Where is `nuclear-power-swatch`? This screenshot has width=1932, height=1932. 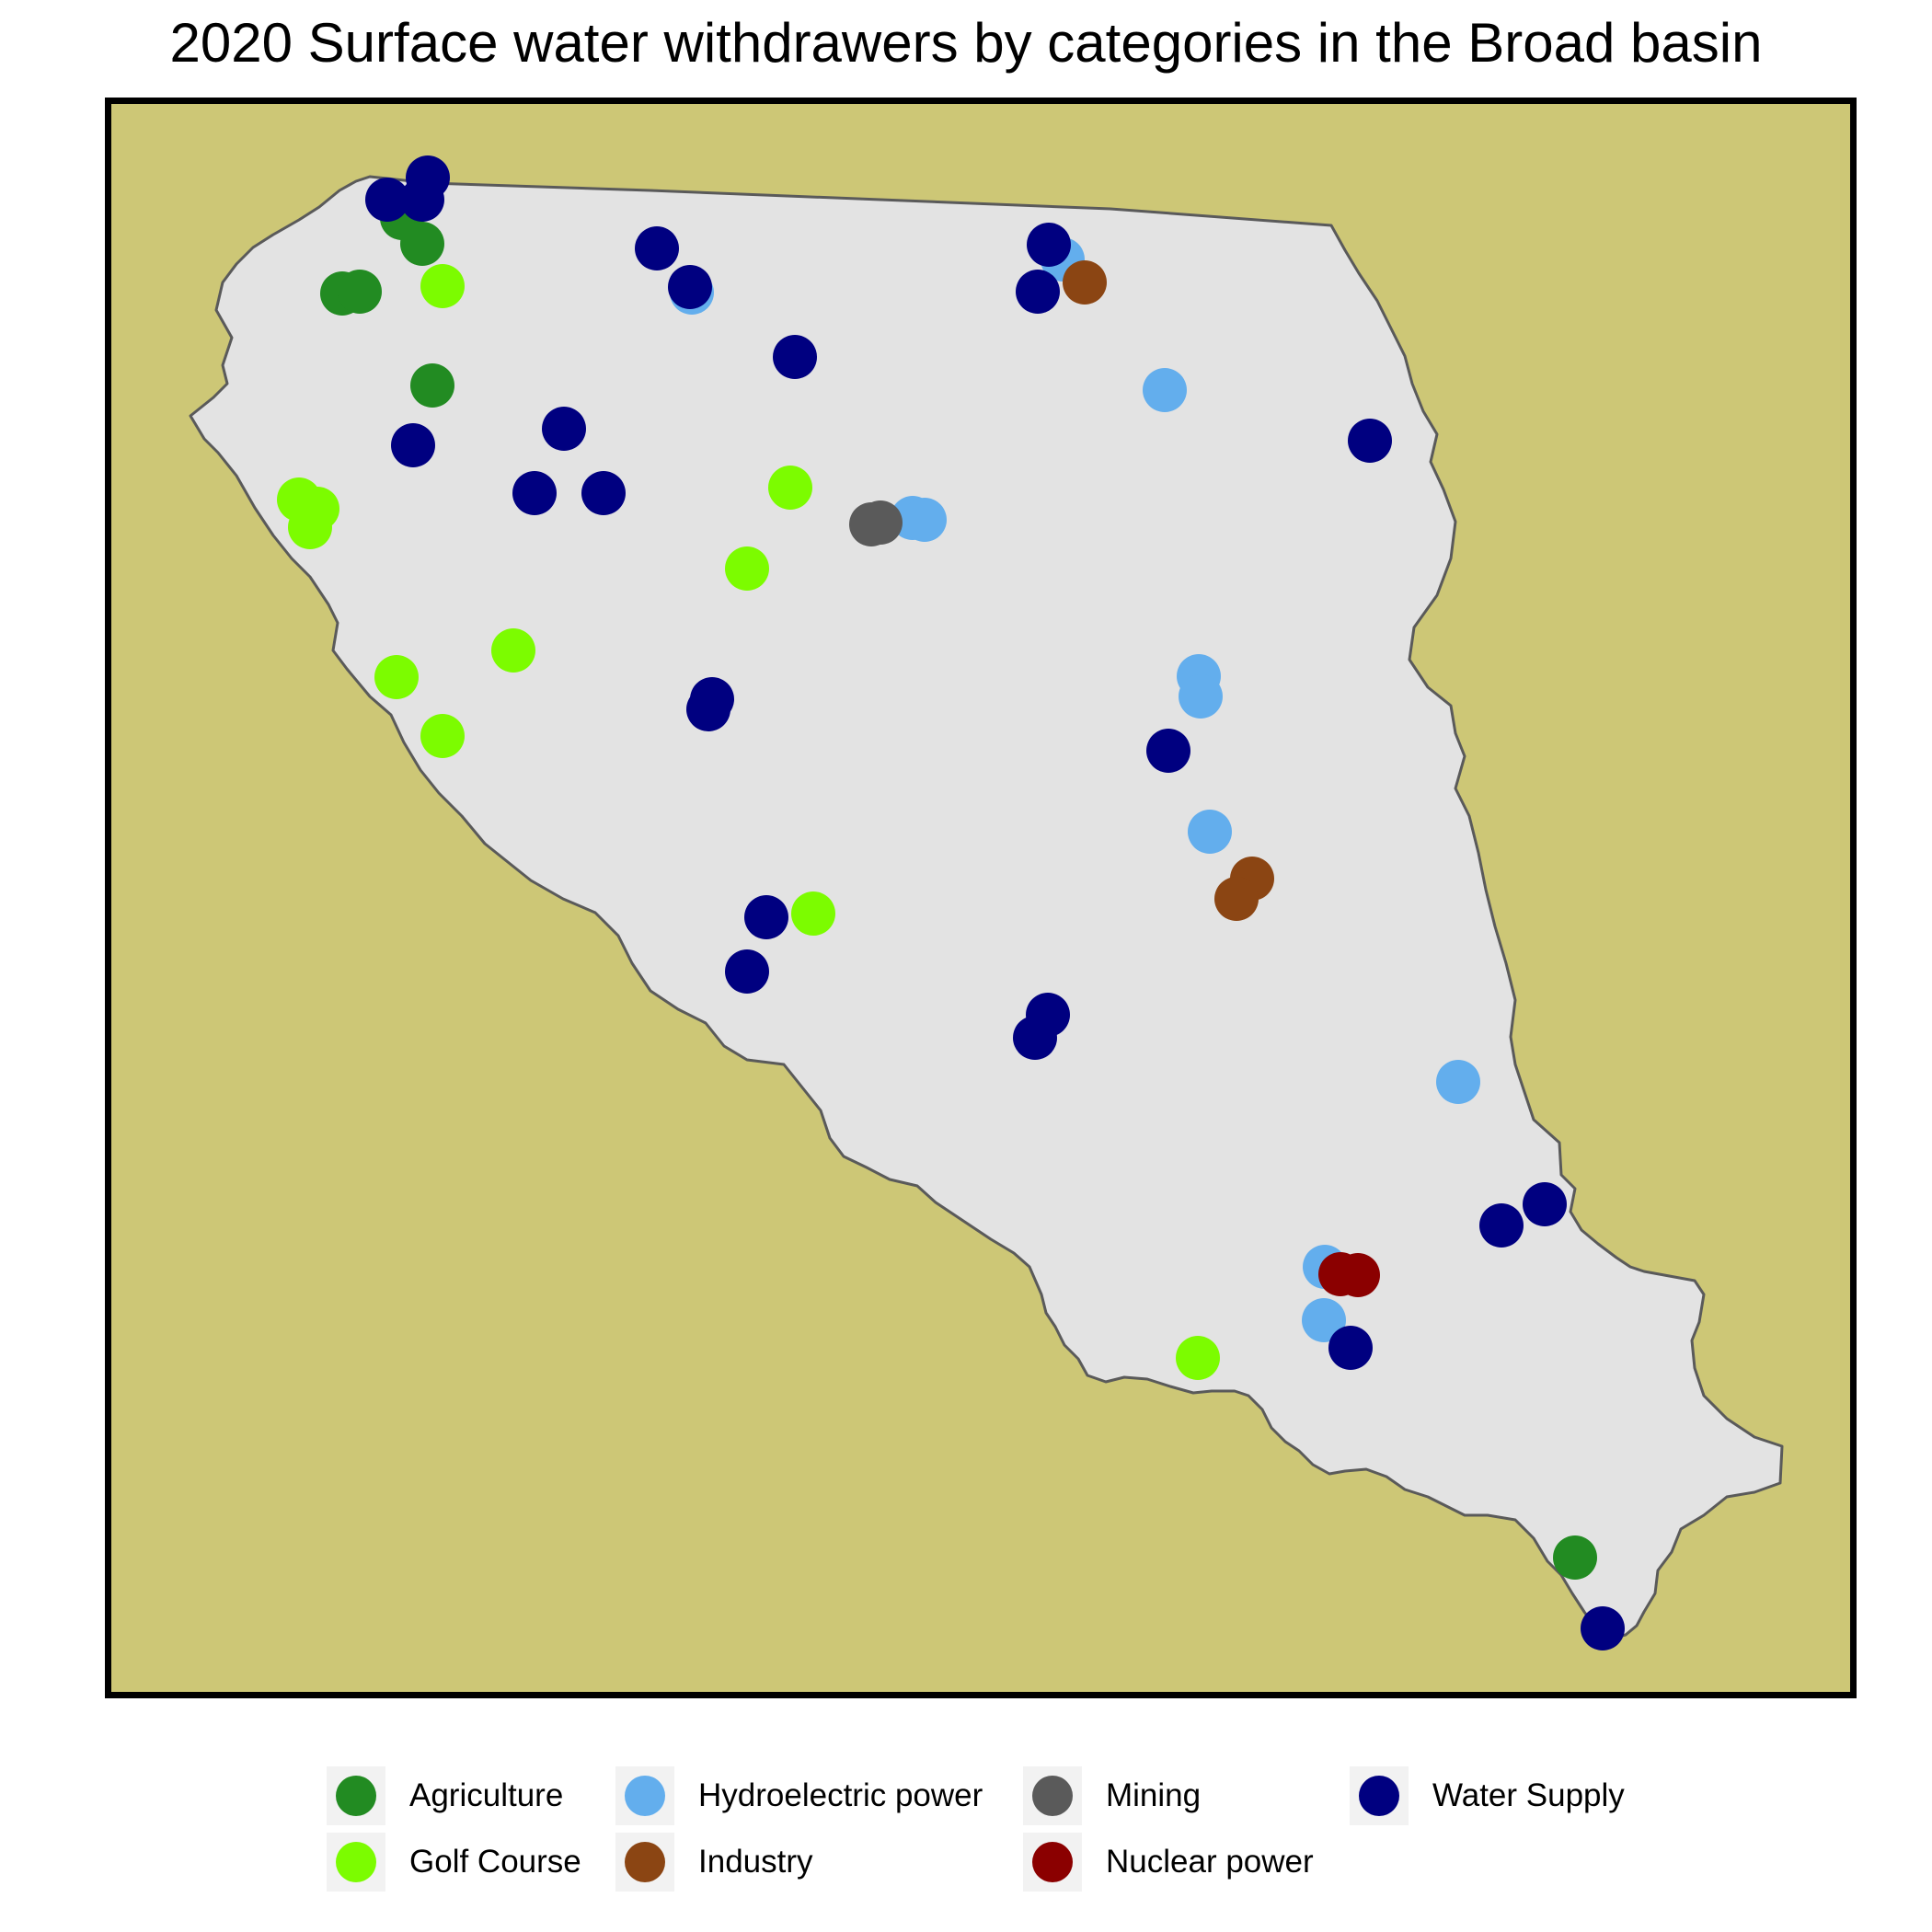 nuclear-power-swatch is located at coordinates (1052, 1862).